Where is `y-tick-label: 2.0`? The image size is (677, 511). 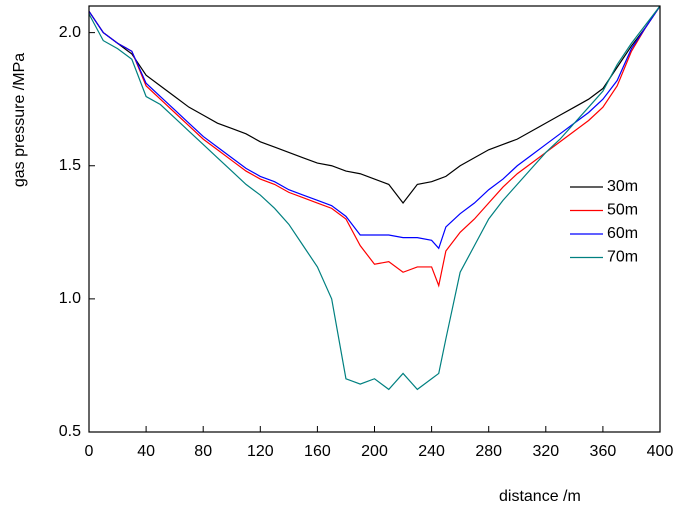 y-tick-label: 2.0 is located at coordinates (70, 32).